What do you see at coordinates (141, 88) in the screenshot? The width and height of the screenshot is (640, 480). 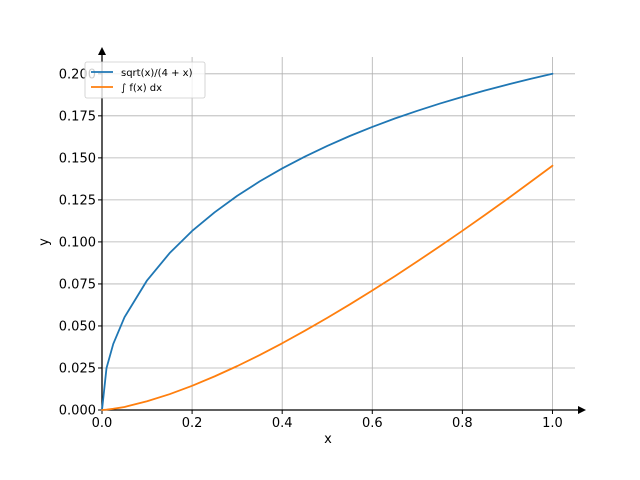 I see `legend-label-series-2: ∫ f(x) dx` at bounding box center [141, 88].